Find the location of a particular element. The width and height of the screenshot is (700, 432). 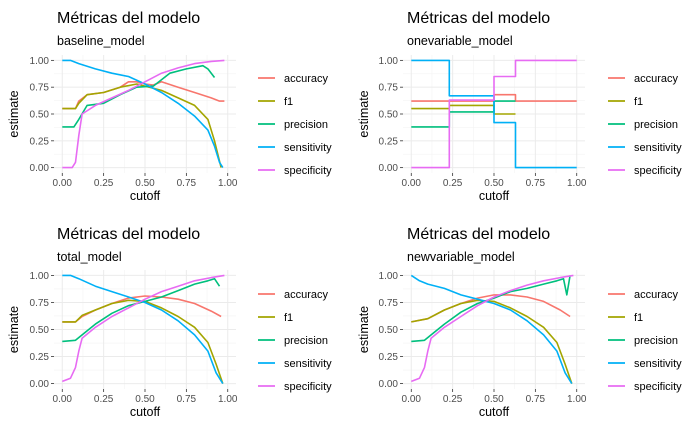

chart-subtitle: onevariable_model is located at coordinates (460, 41).